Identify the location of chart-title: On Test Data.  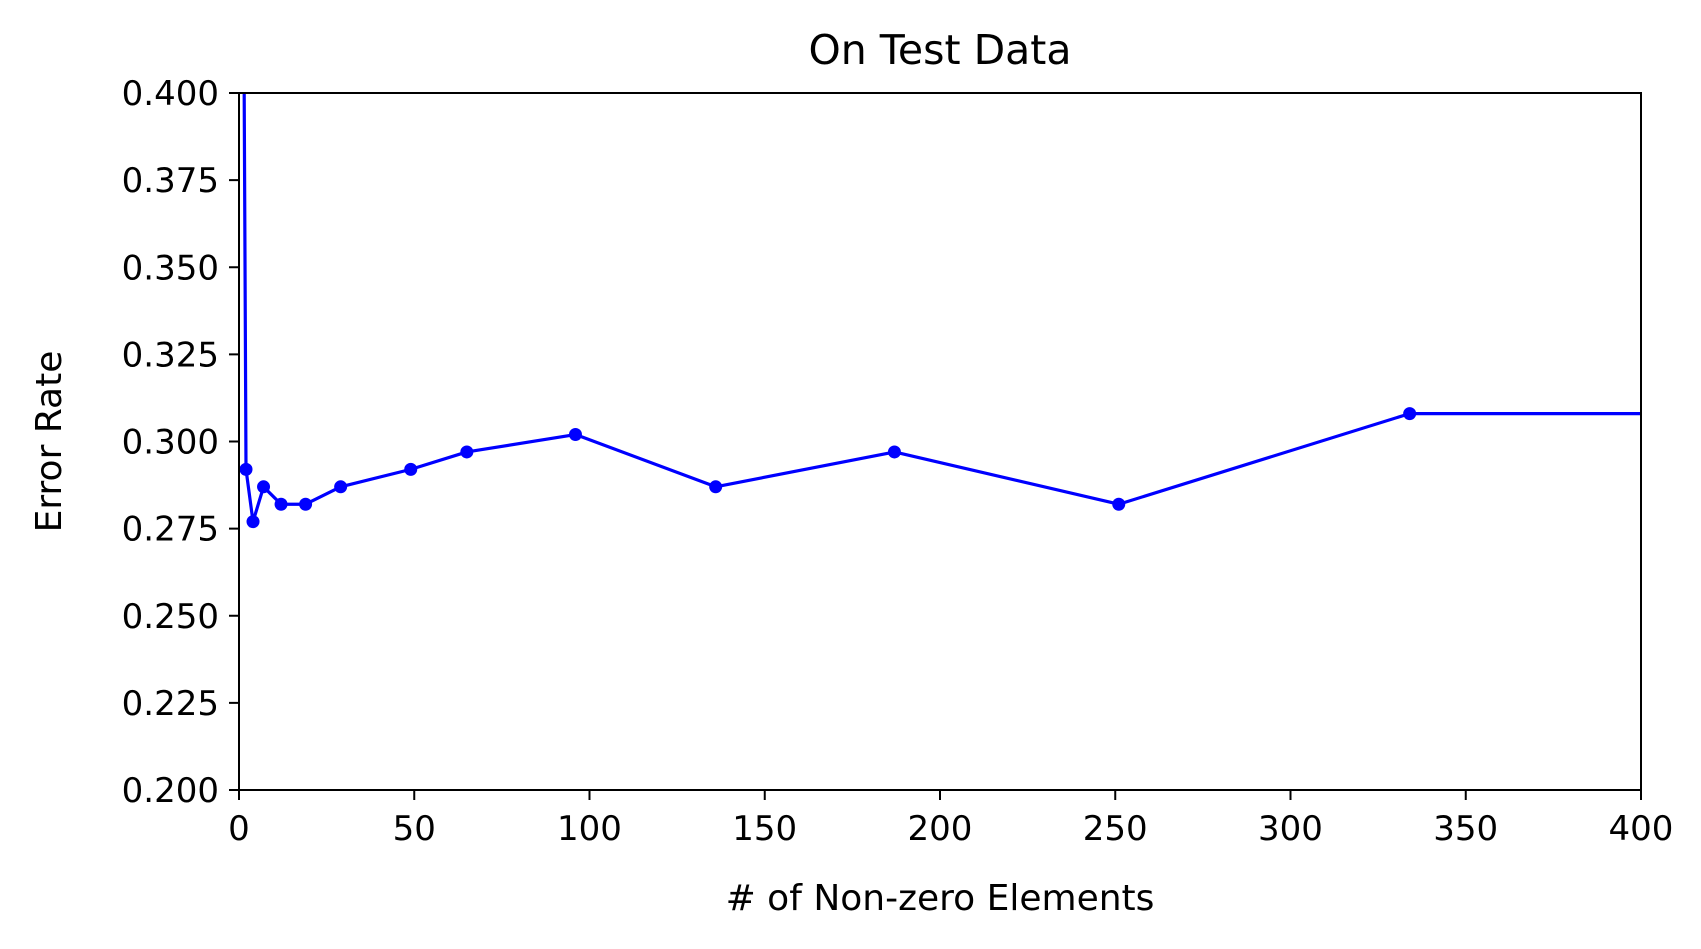
(940, 50).